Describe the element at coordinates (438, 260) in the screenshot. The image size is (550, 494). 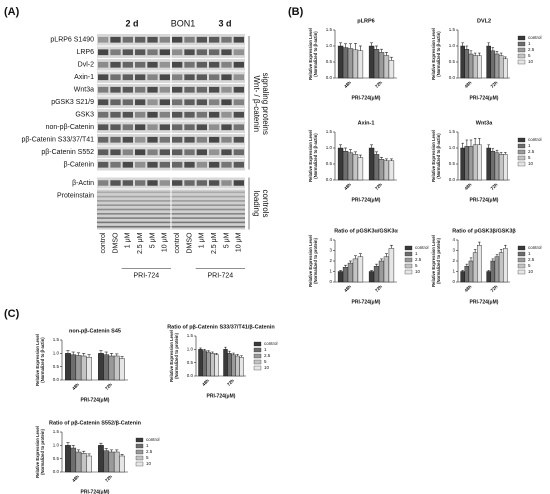
I see `y-axis-label: (Normalized to protein)` at that location.